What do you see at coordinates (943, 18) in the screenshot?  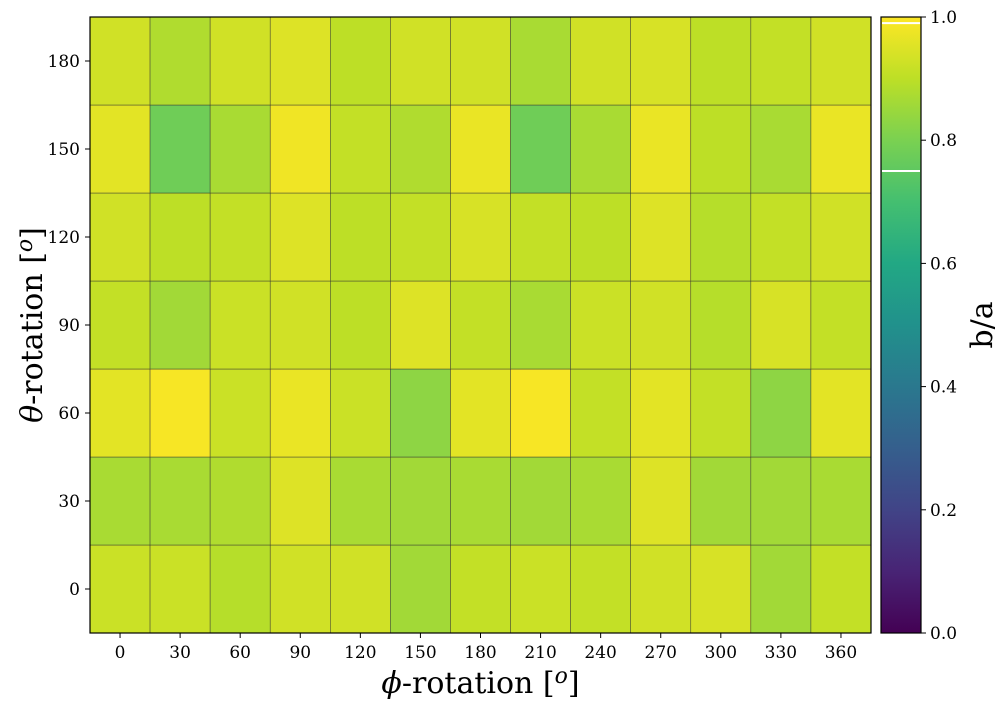 I see `colorbar-tick-label: 1.0` at bounding box center [943, 18].